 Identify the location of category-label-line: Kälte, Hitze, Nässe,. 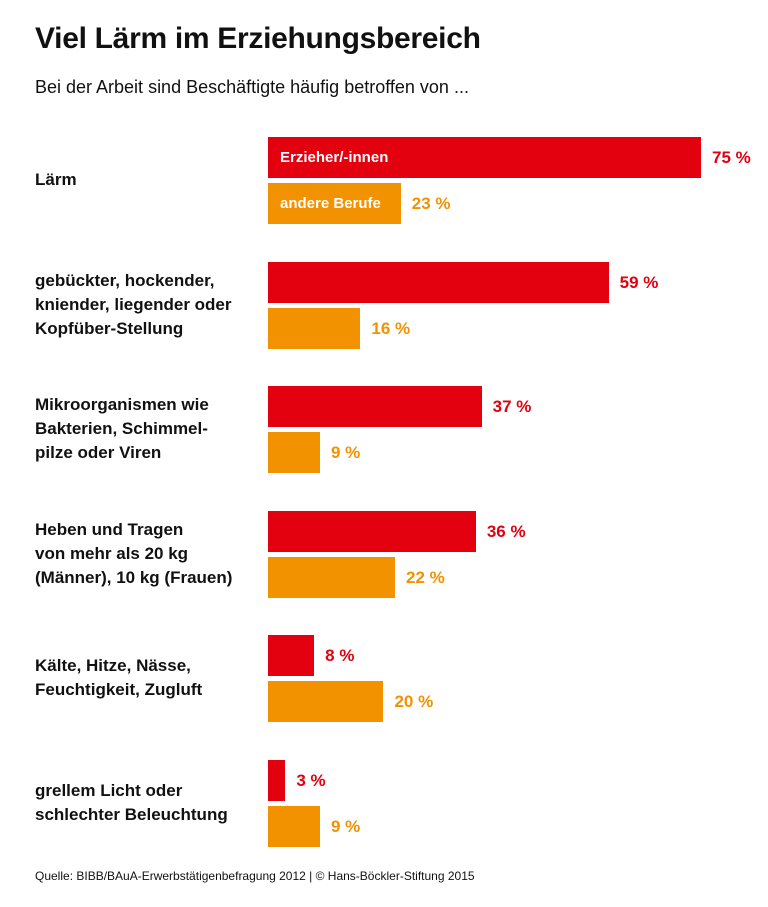
(113, 666).